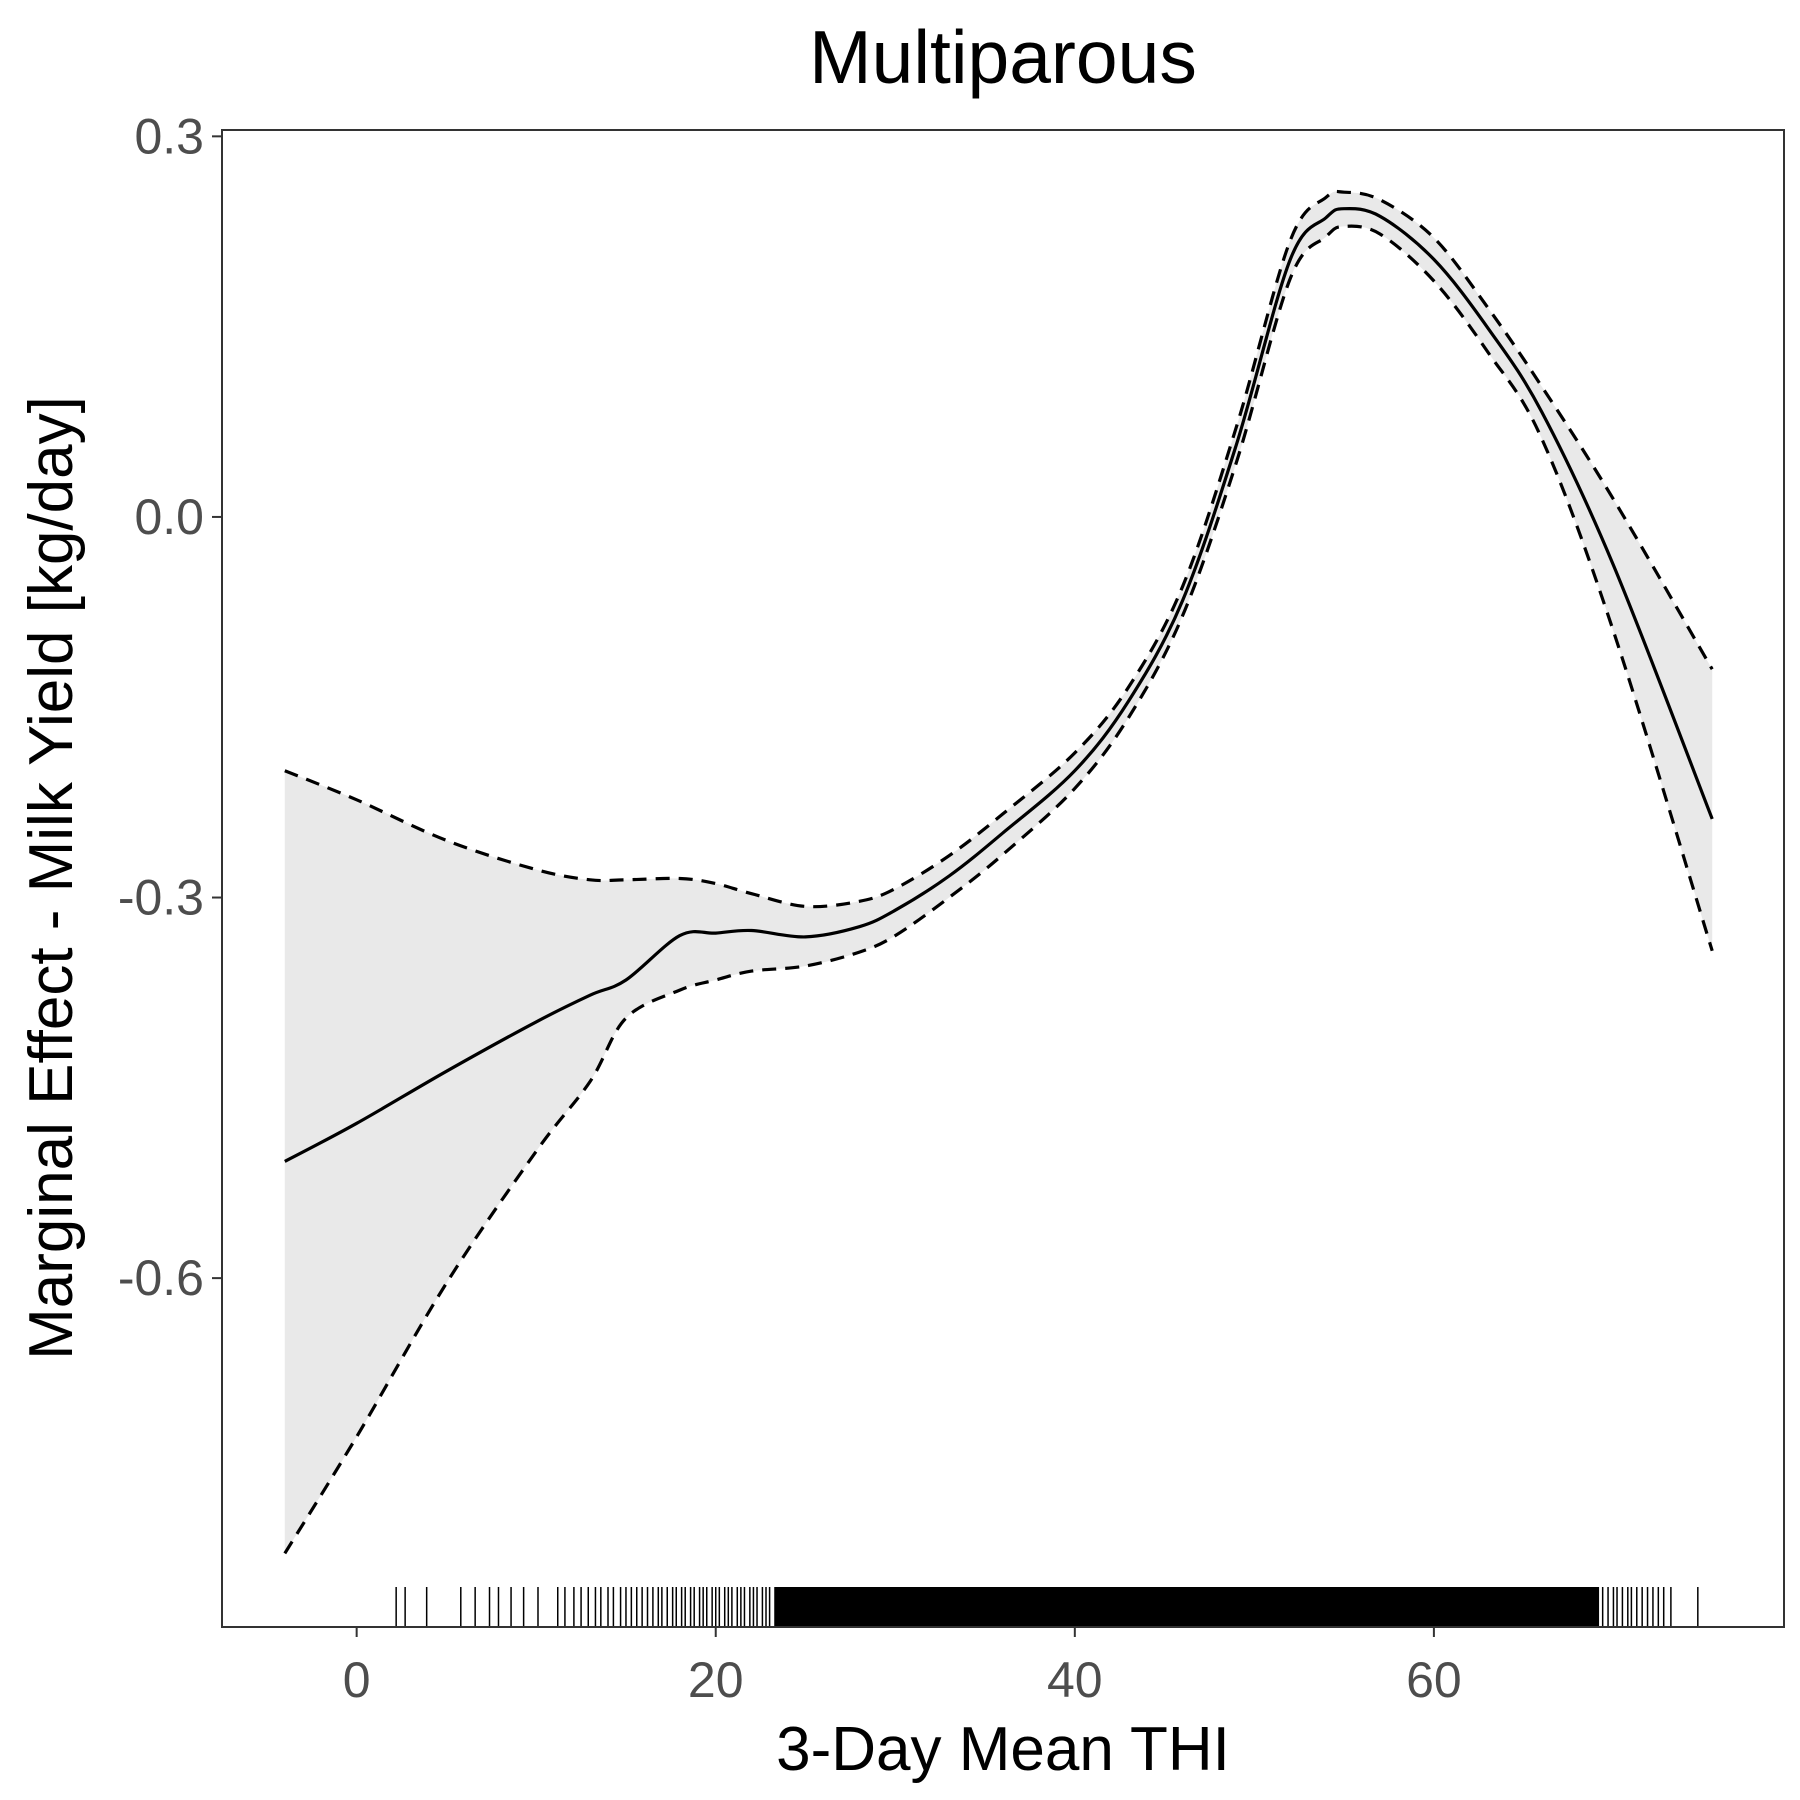  Describe the element at coordinates (1003, 57) in the screenshot. I see `chart-title: Multiparous` at that location.